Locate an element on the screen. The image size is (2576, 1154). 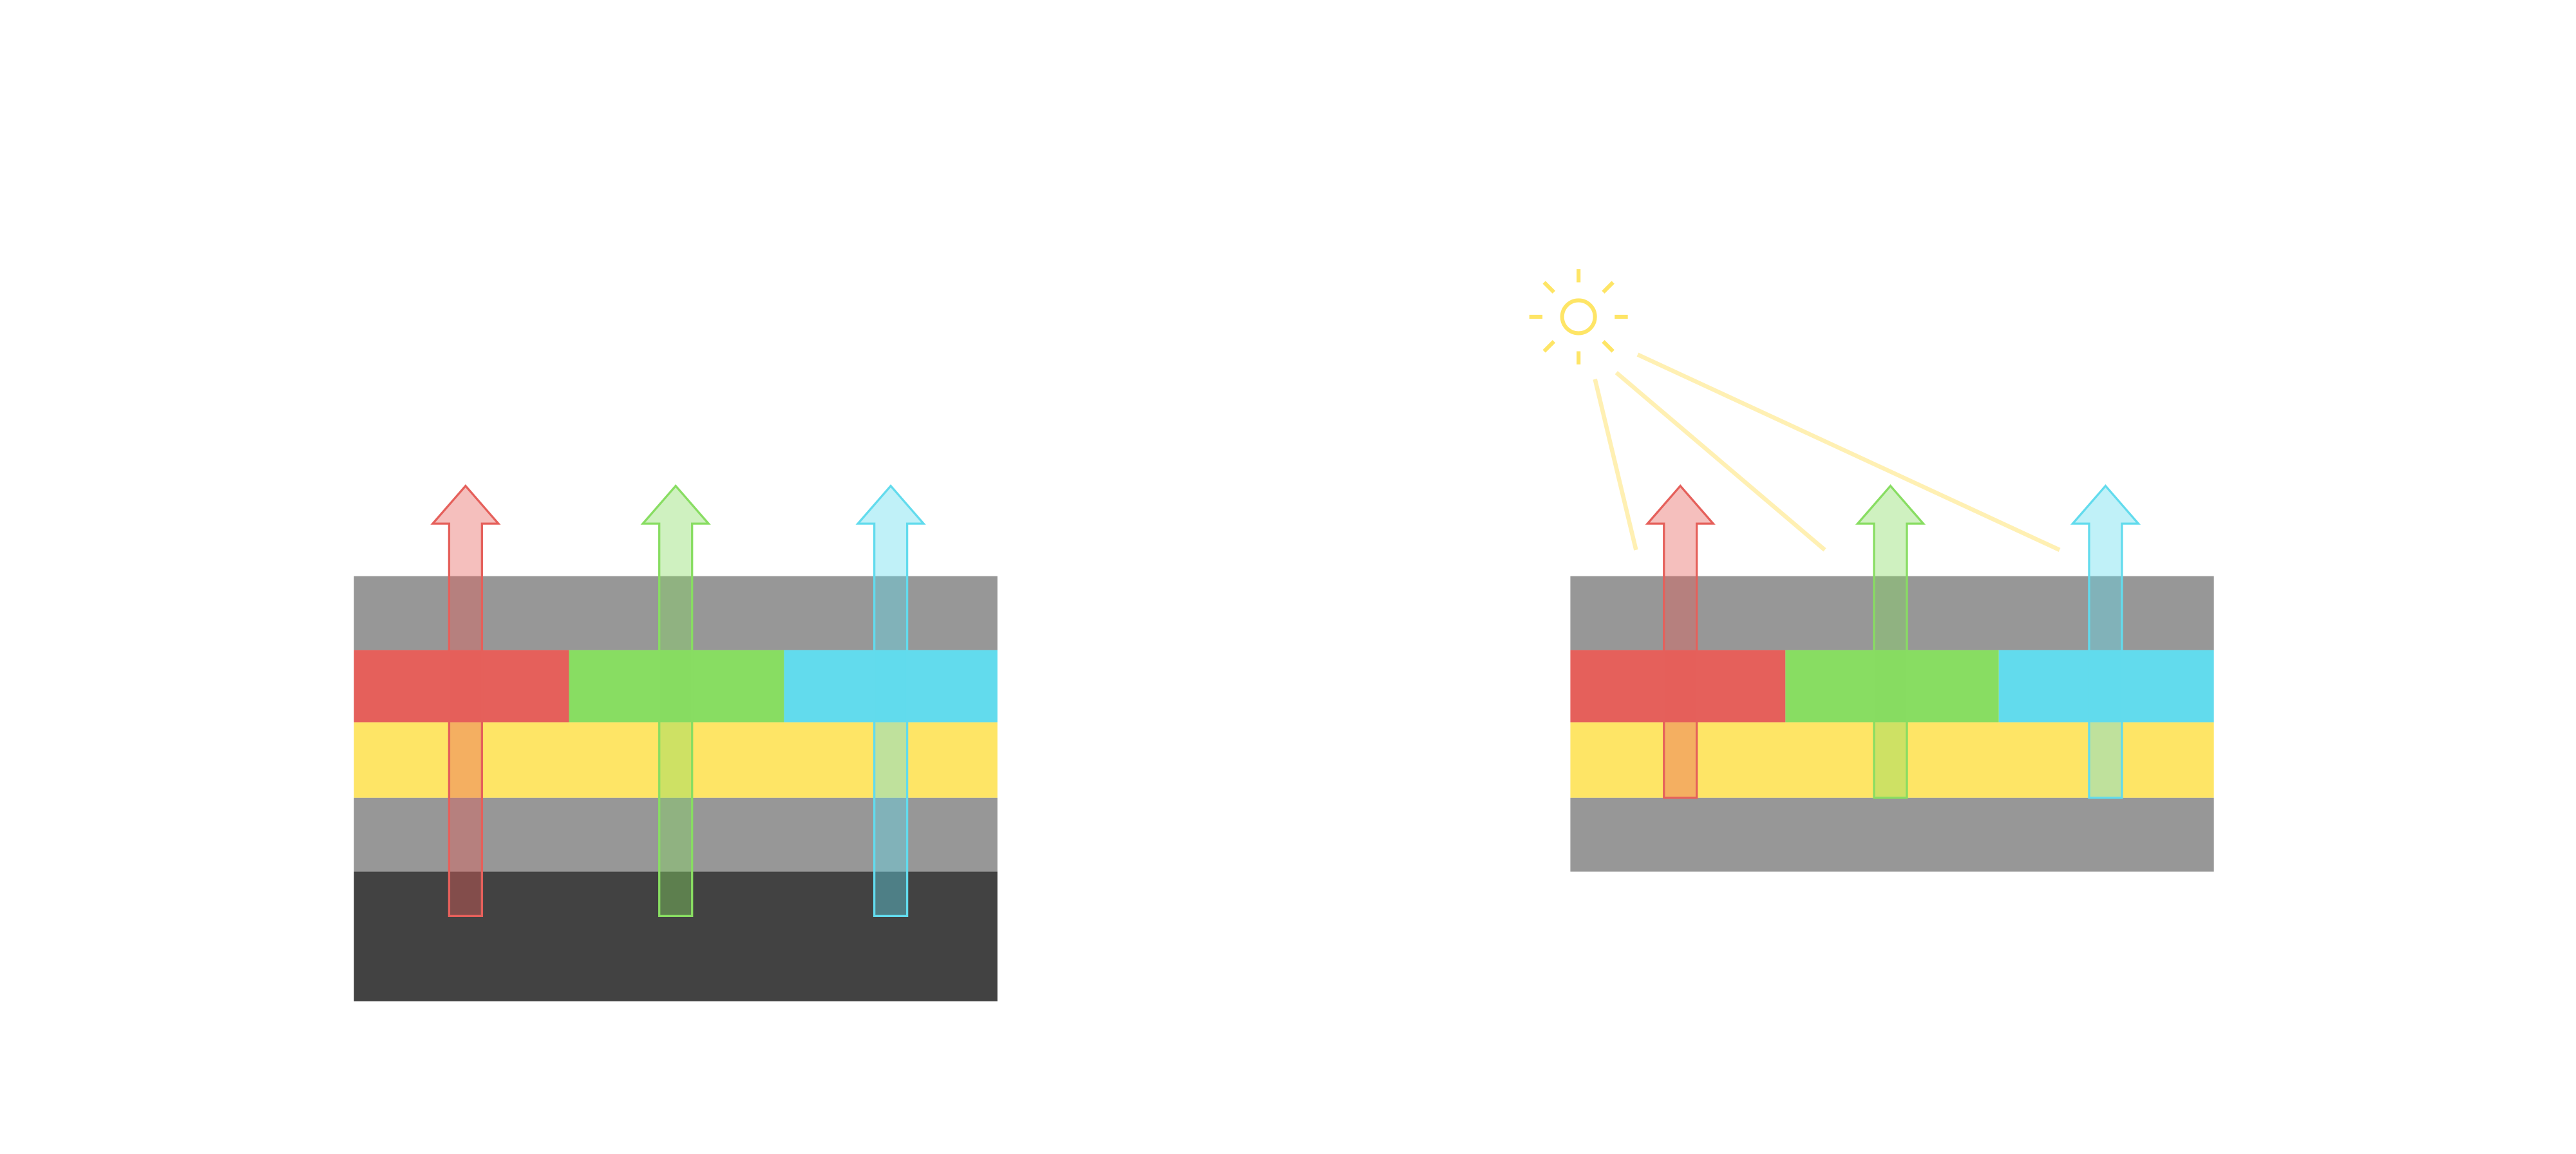
right-bottom-gray-layer is located at coordinates (1892, 834).